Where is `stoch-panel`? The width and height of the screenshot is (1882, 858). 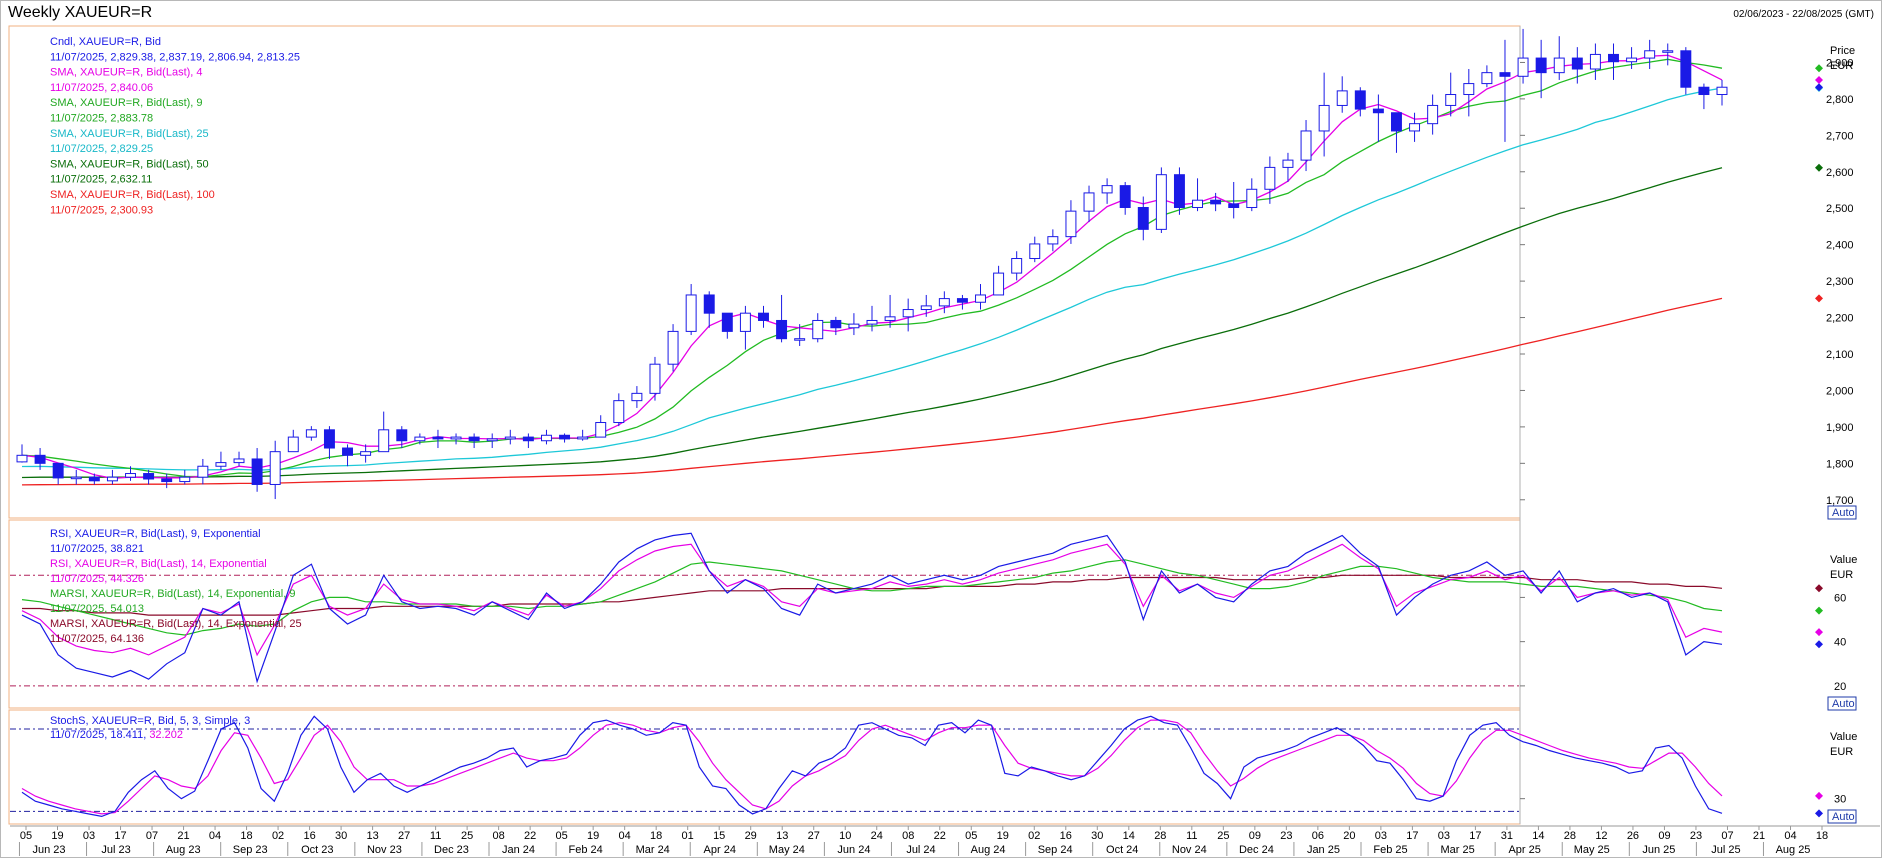 stoch-panel is located at coordinates (764, 767).